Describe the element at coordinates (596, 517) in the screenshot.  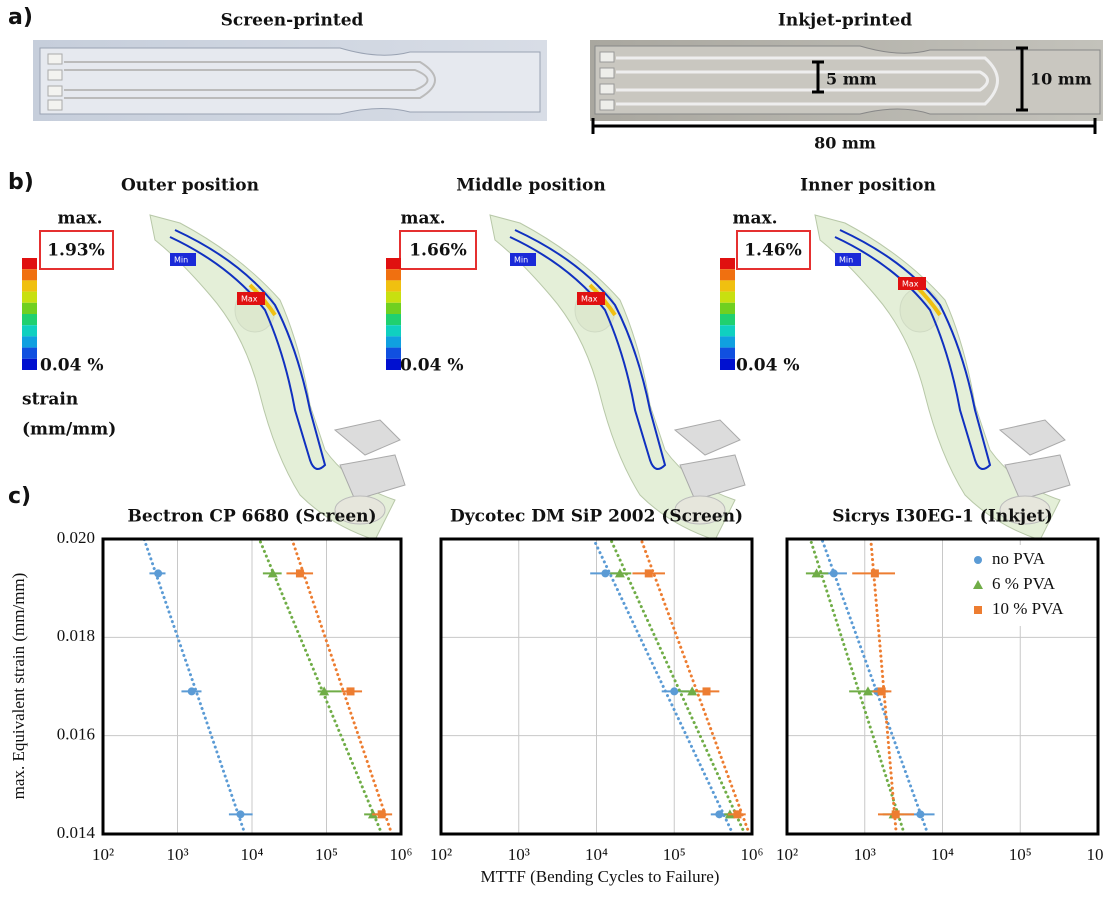
I see `chart-title: Dycotec DM SiP 2002 (Screen)` at that location.